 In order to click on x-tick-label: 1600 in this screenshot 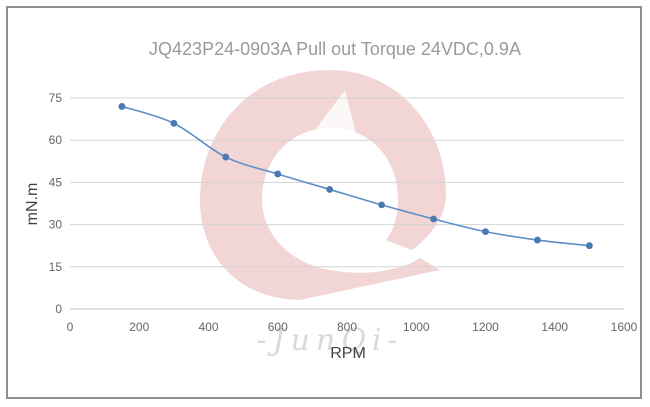, I will do `click(624, 327)`.